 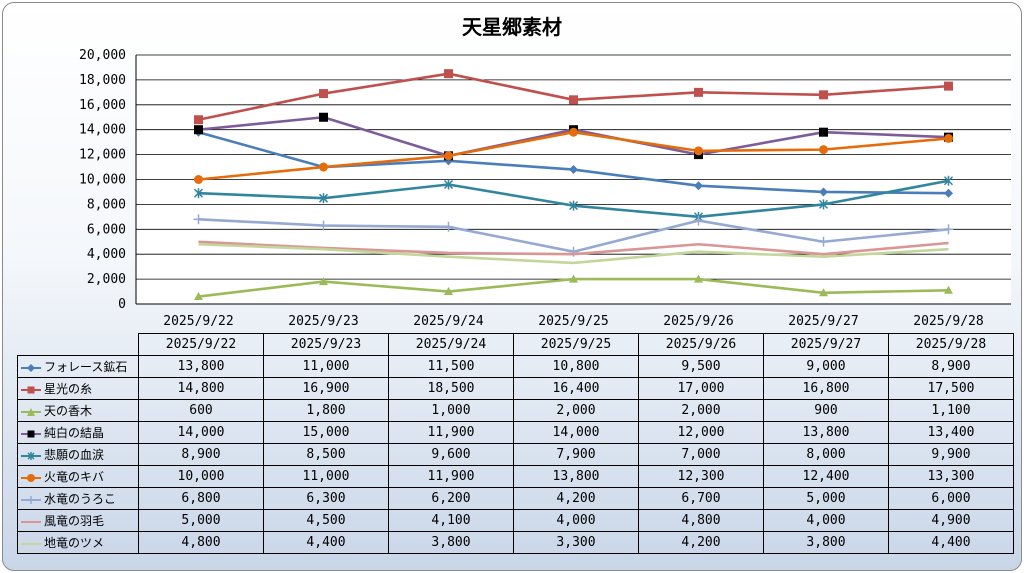 What do you see at coordinates (451, 432) in the screenshot?
I see `data-value-cell: 11,900` at bounding box center [451, 432].